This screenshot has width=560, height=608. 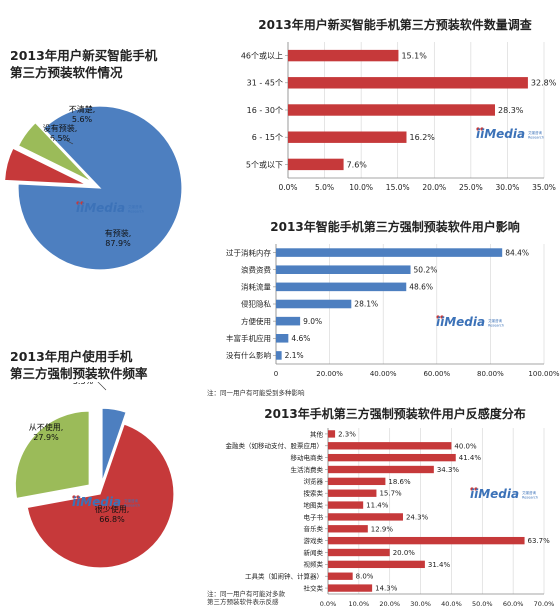 I want to click on pie2-slice-value-1: 66.8%, so click(x=112, y=519).